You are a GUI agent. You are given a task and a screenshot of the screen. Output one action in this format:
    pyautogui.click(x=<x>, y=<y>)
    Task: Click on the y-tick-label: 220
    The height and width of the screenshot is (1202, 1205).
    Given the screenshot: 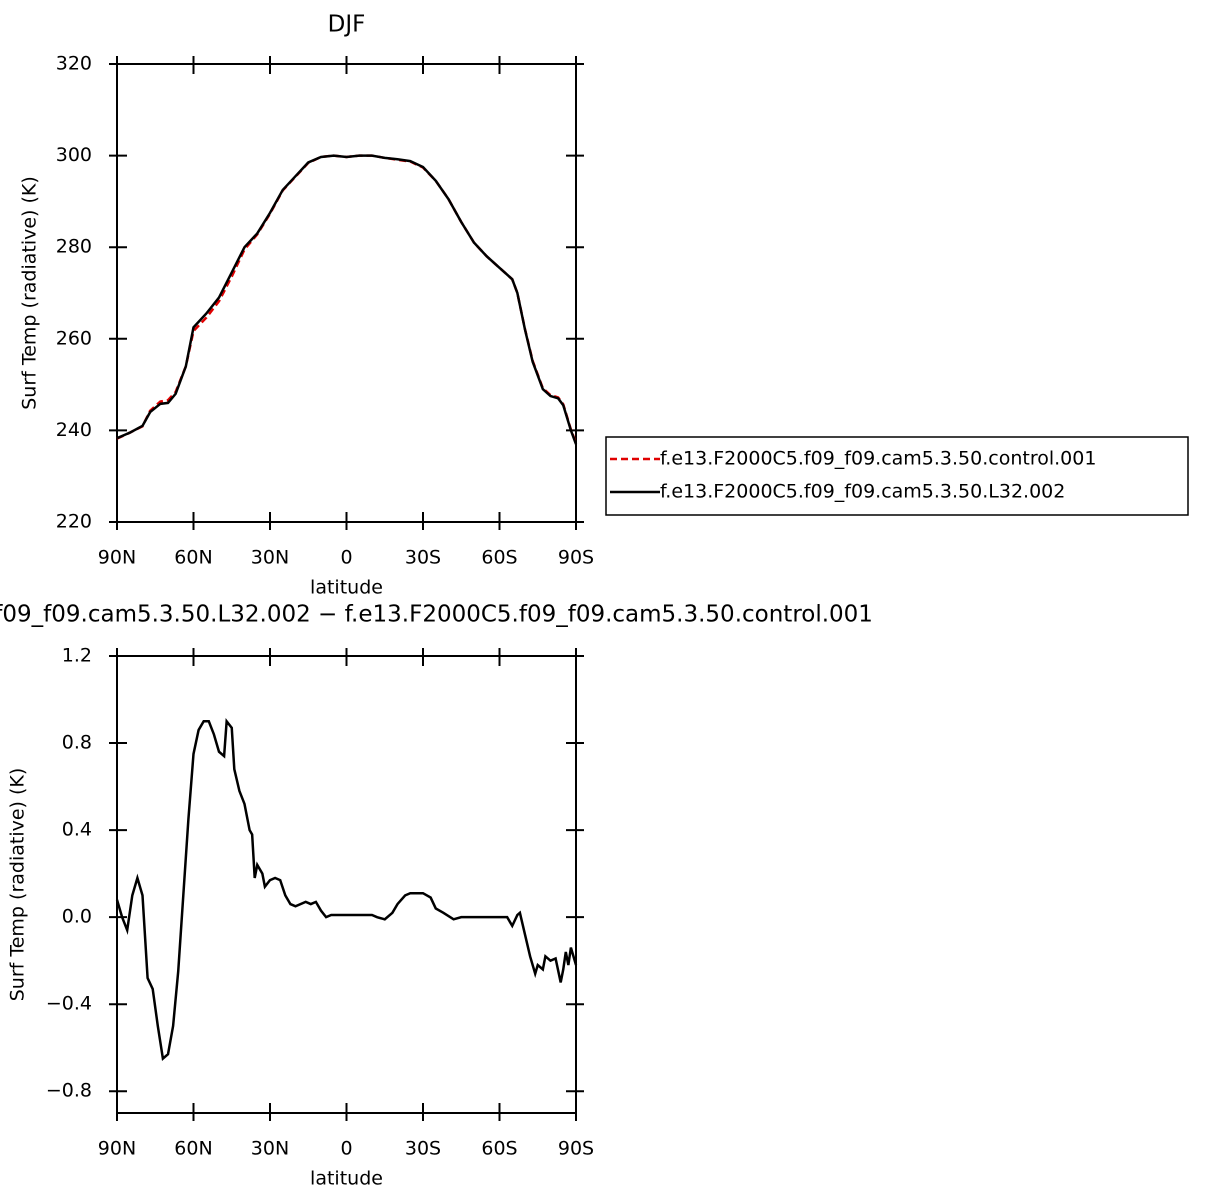 What is the action you would take?
    pyautogui.click(x=74, y=522)
    